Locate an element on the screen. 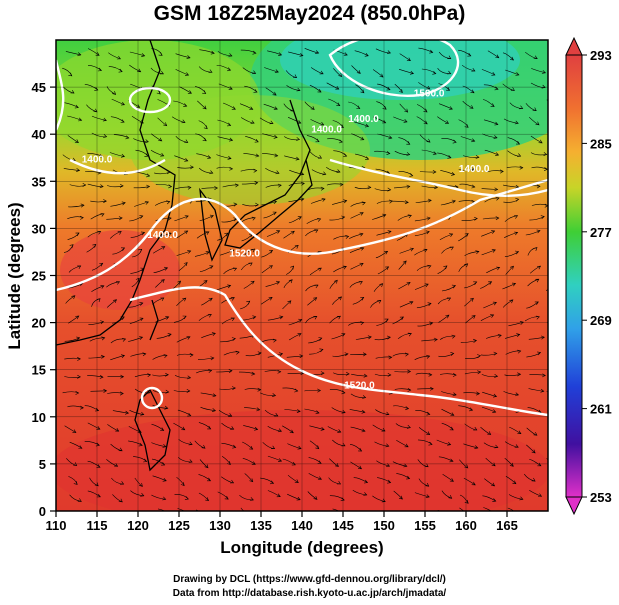 This screenshot has width=619, height=605. x-tick-label: 155 is located at coordinates (425, 525).